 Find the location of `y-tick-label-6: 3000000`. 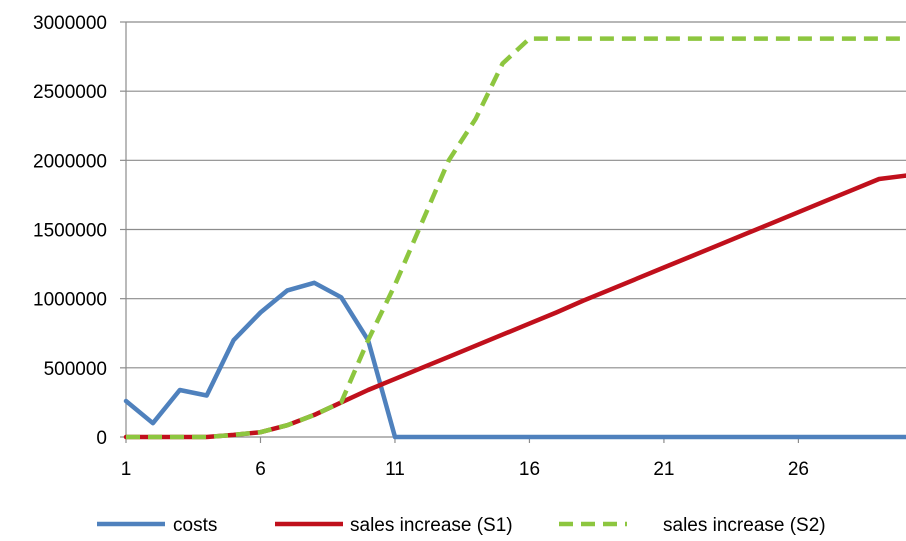

y-tick-label-6: 3000000 is located at coordinates (70, 23).